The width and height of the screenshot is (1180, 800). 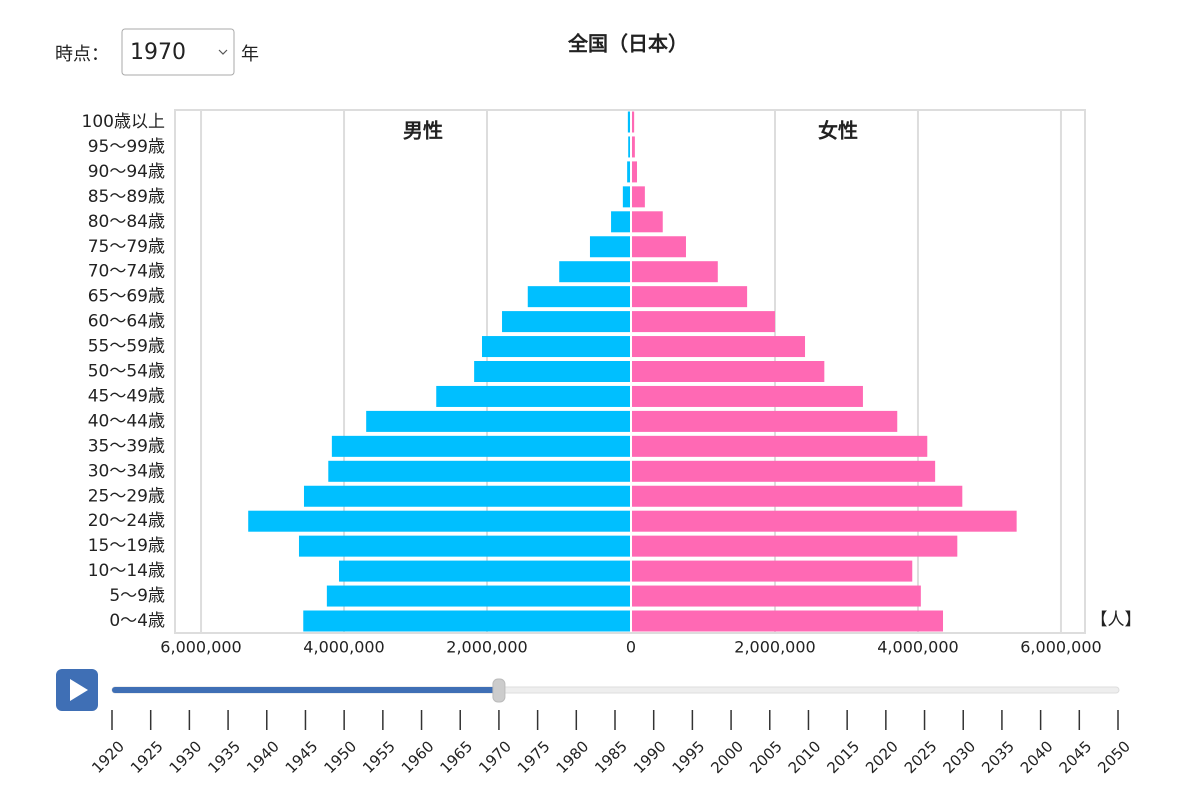 I want to click on y-tick-label: 100歳以上, so click(x=123, y=122).